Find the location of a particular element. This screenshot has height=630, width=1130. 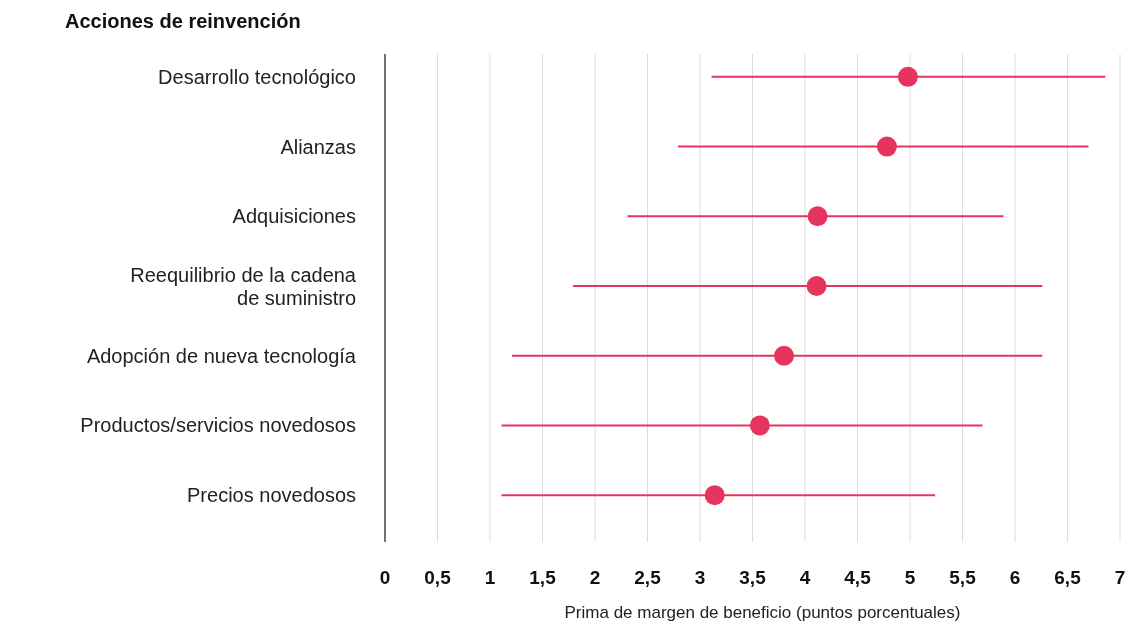

x-tick-label: 7 is located at coordinates (1120, 577).